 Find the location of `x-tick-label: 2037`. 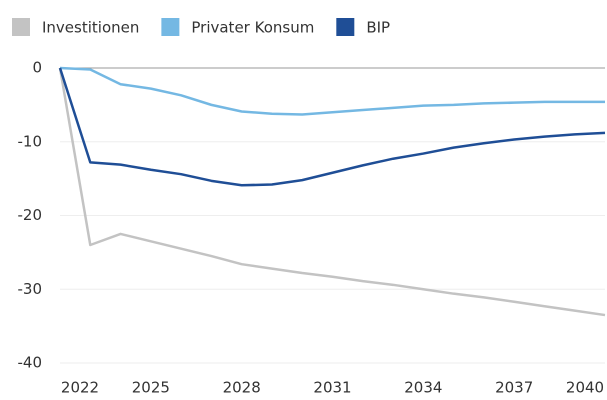

x-tick-label: 2037 is located at coordinates (514, 388).